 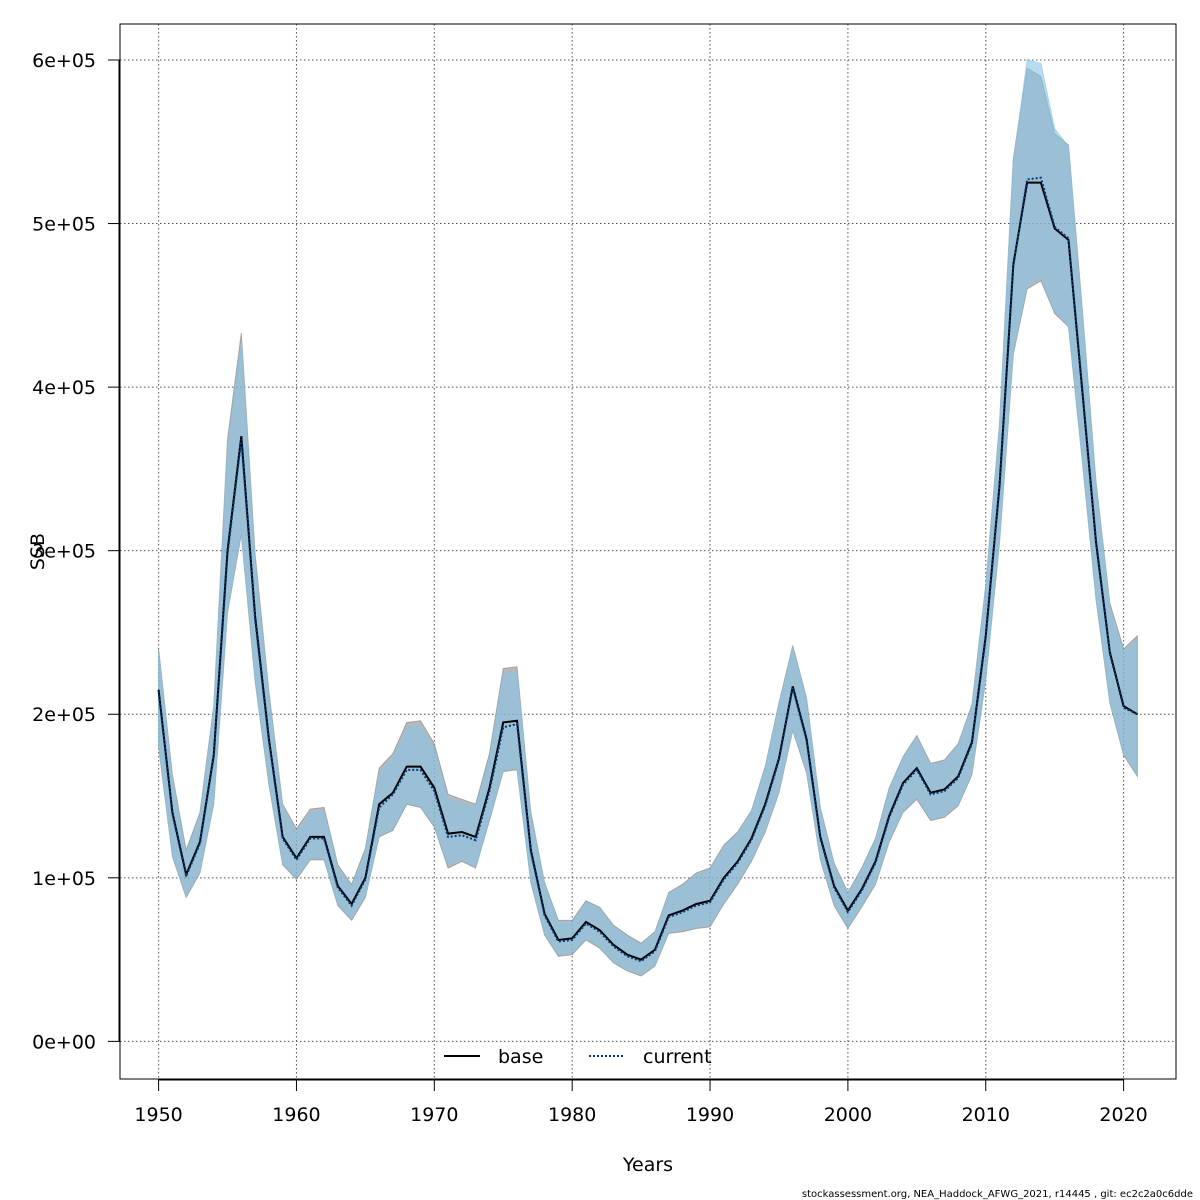 What do you see at coordinates (64, 388) in the screenshot?
I see `y-tick-label: 4e+05` at bounding box center [64, 388].